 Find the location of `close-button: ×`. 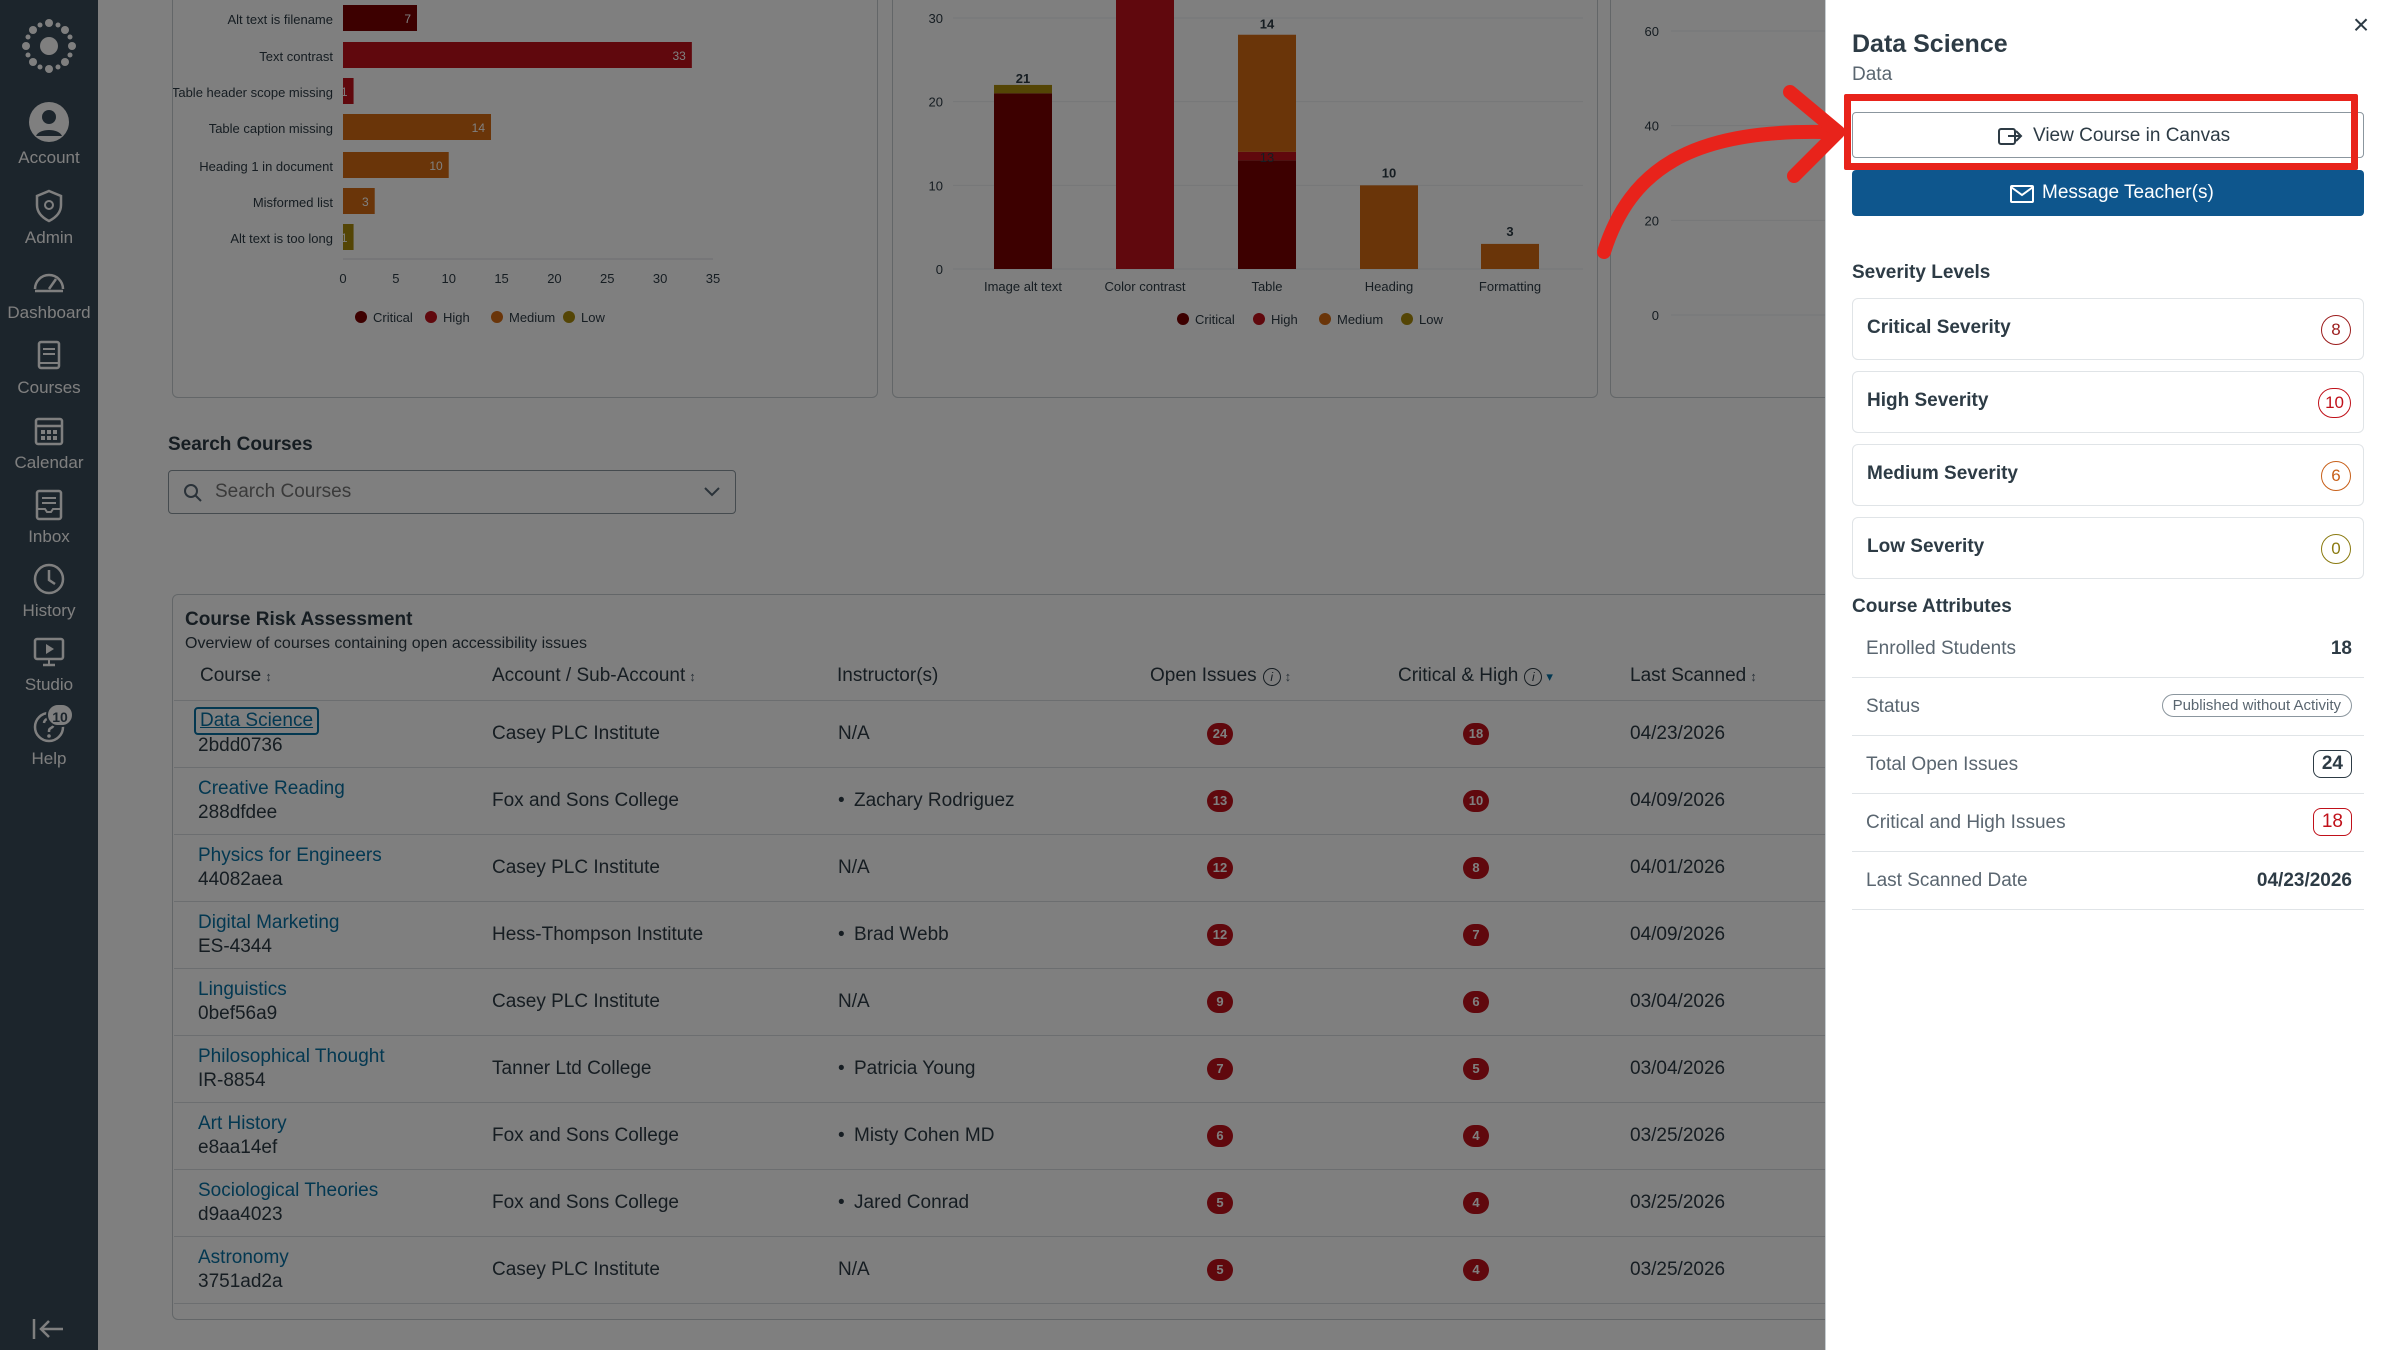

close-button: × is located at coordinates (2361, 25).